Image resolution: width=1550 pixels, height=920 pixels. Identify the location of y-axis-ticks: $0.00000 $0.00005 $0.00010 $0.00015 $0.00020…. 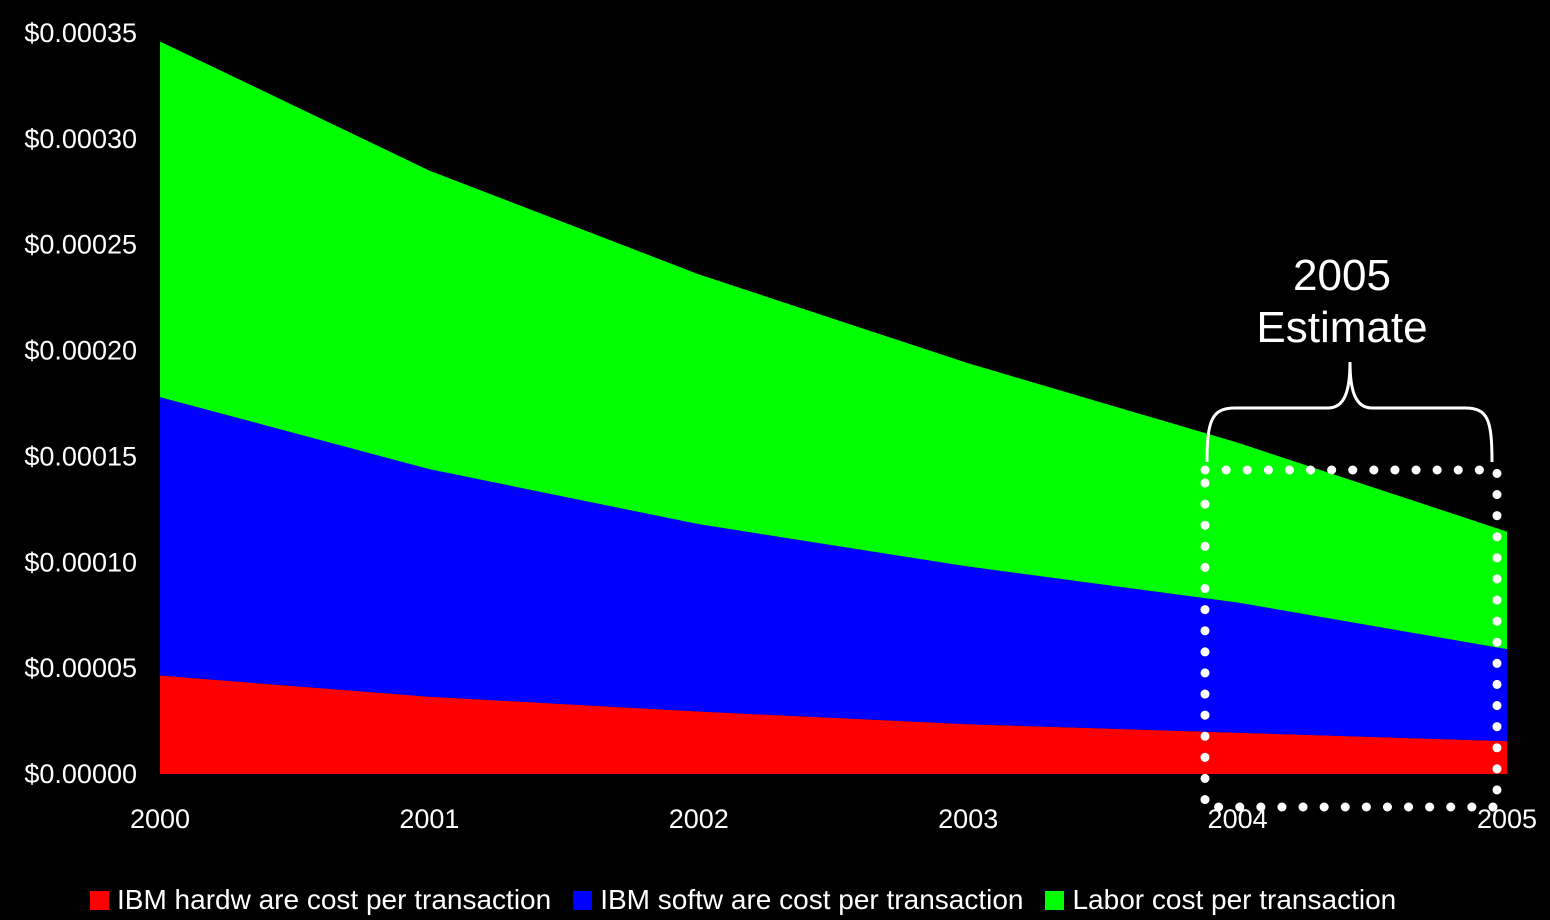
(80, 403).